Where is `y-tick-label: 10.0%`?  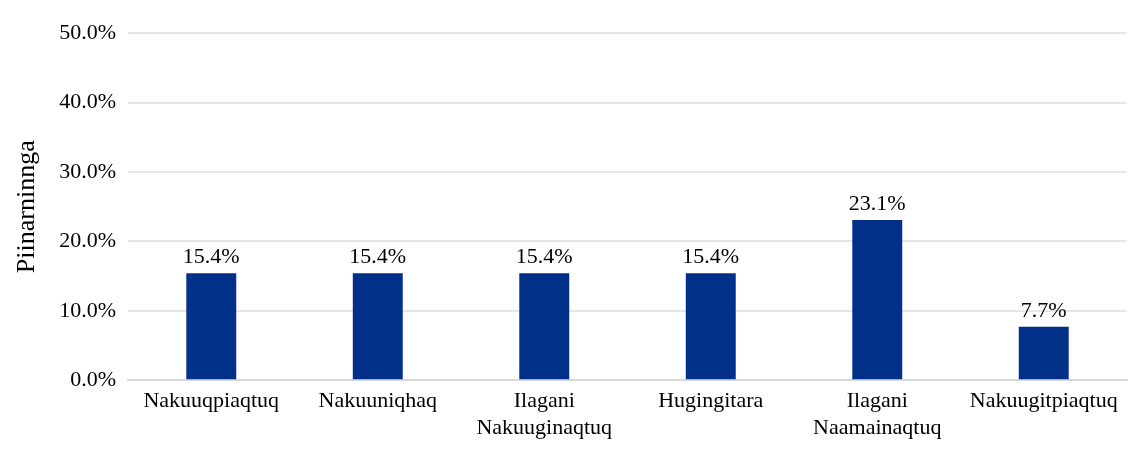
y-tick-label: 10.0% is located at coordinates (88, 309).